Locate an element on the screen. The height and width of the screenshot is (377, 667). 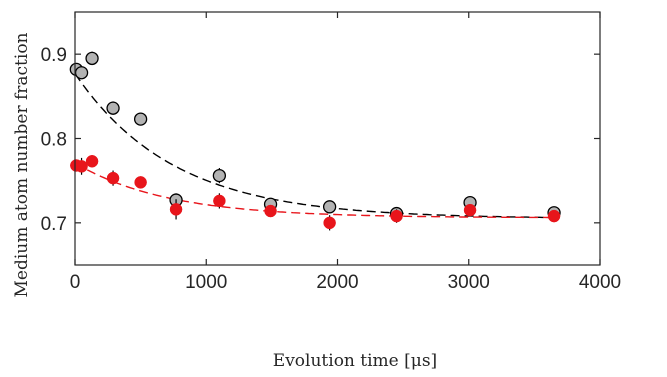
y-tick-label: 0.9 is located at coordinates (54, 55).